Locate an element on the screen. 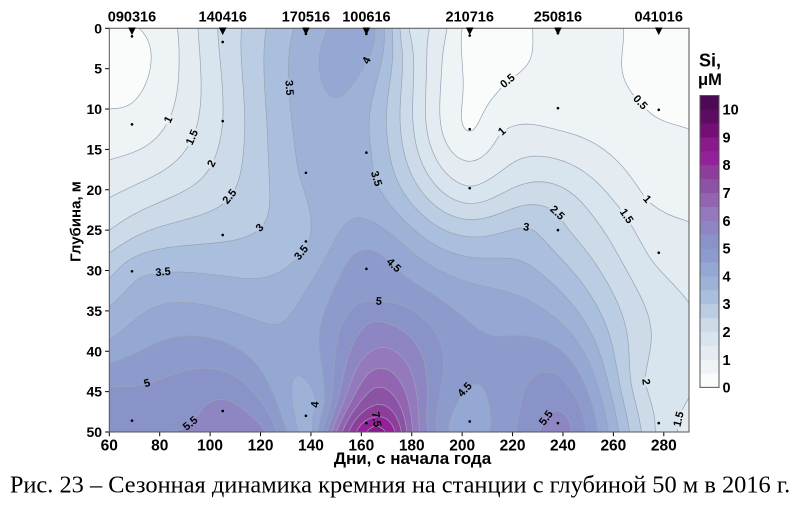  svg-text: 40 is located at coordinates (95, 351).